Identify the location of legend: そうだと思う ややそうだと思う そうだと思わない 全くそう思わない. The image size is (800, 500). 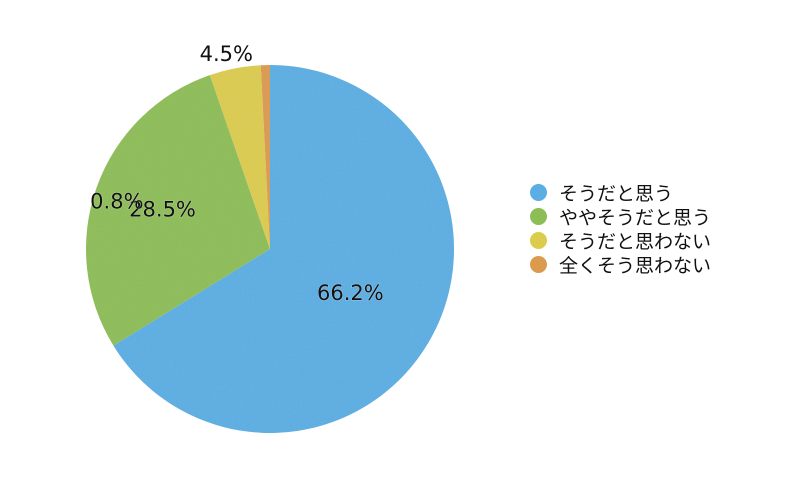
(660, 228).